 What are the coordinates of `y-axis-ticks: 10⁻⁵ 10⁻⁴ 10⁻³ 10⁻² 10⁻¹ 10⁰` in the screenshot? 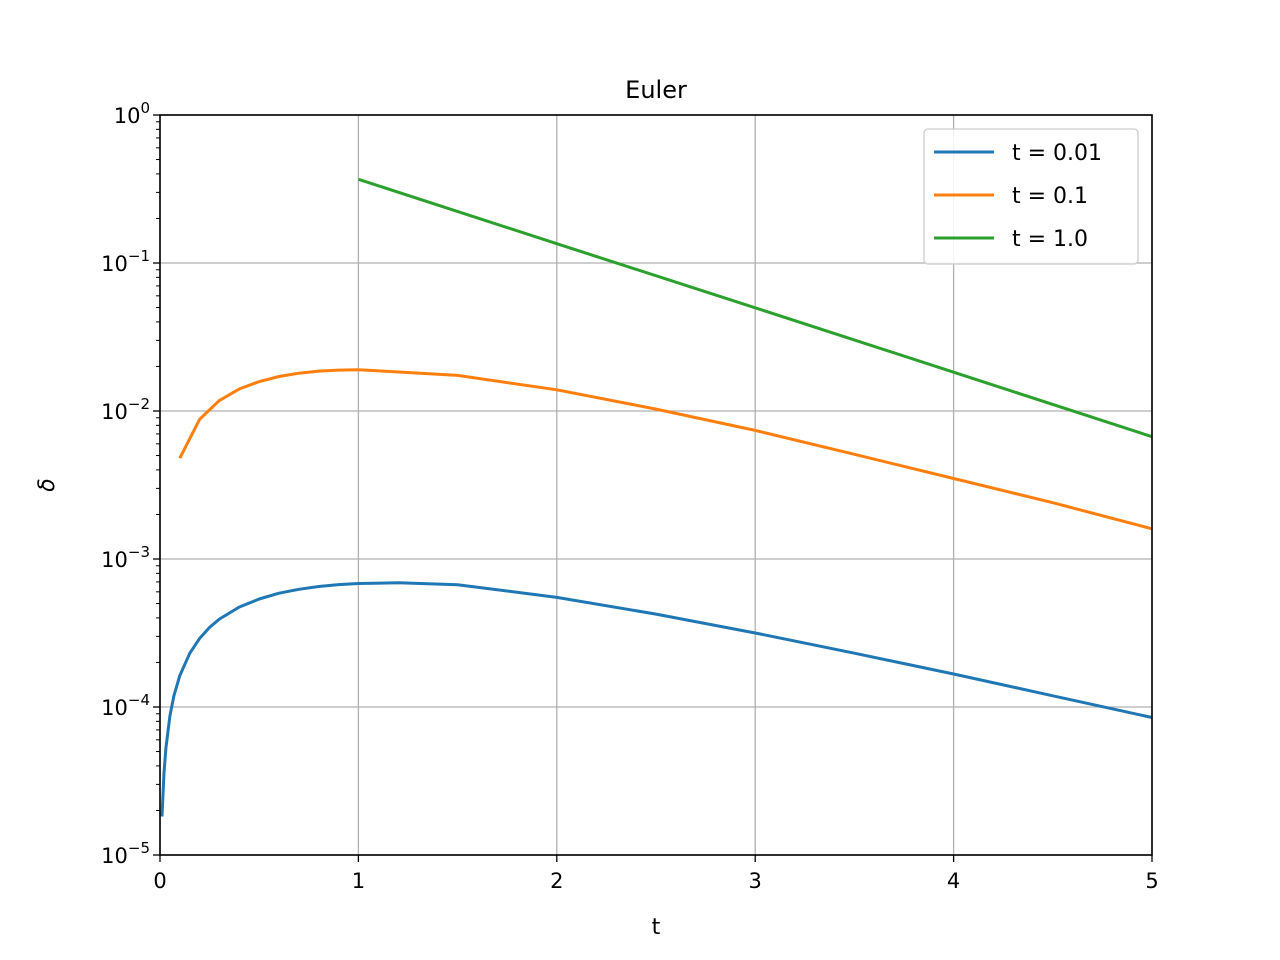 It's located at (130, 483).